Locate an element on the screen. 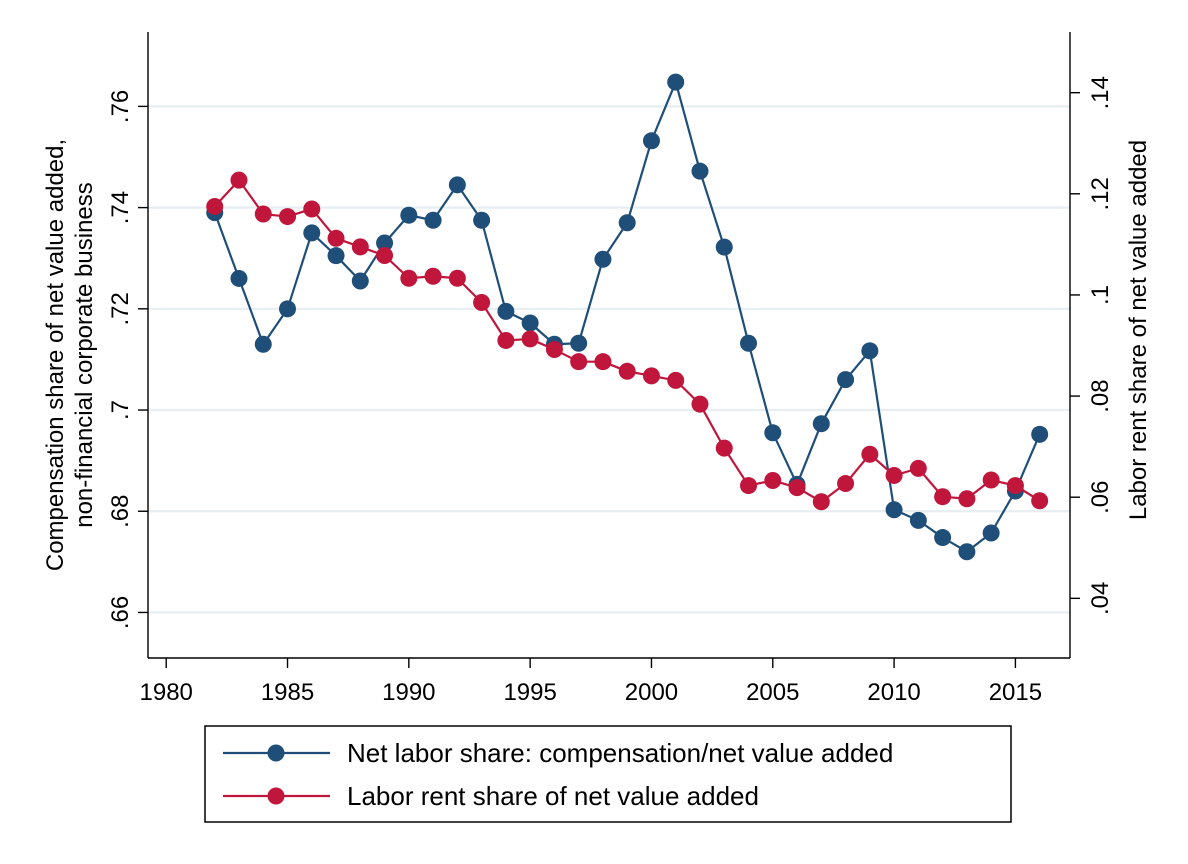 This screenshot has width=1188, height=864. right-axis-ticks: .04 .06 .08 .1 .12 .14 is located at coordinates (1092, 345).